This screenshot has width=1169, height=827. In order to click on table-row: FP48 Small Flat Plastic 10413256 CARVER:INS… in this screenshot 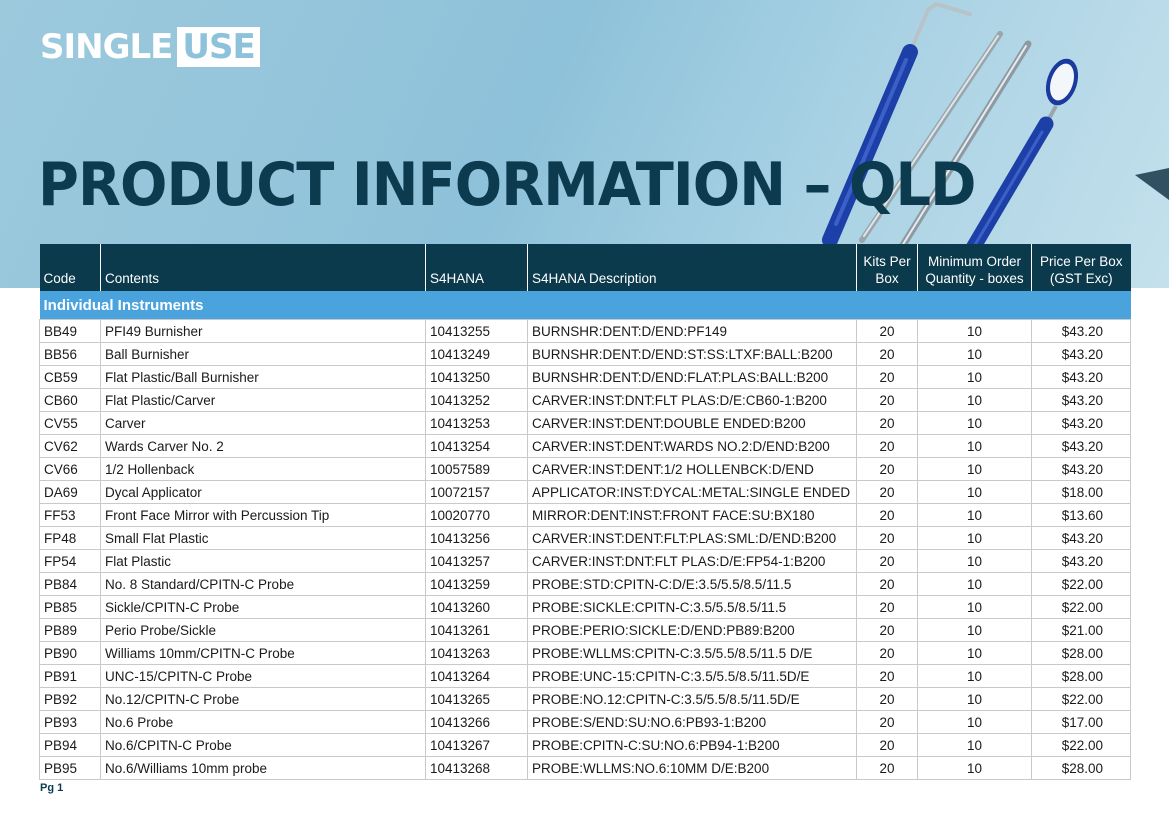, I will do `click(585, 538)`.